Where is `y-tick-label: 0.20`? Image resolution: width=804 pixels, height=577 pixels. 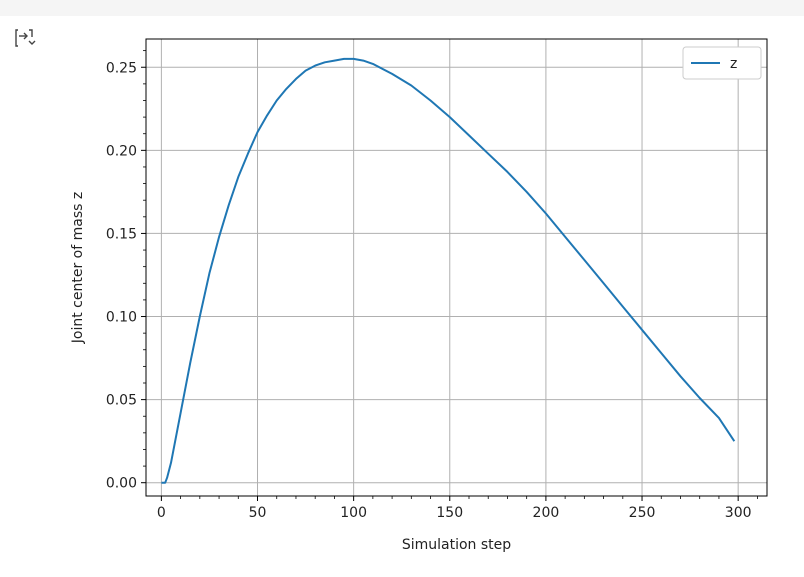 y-tick-label: 0.20 is located at coordinates (121, 151).